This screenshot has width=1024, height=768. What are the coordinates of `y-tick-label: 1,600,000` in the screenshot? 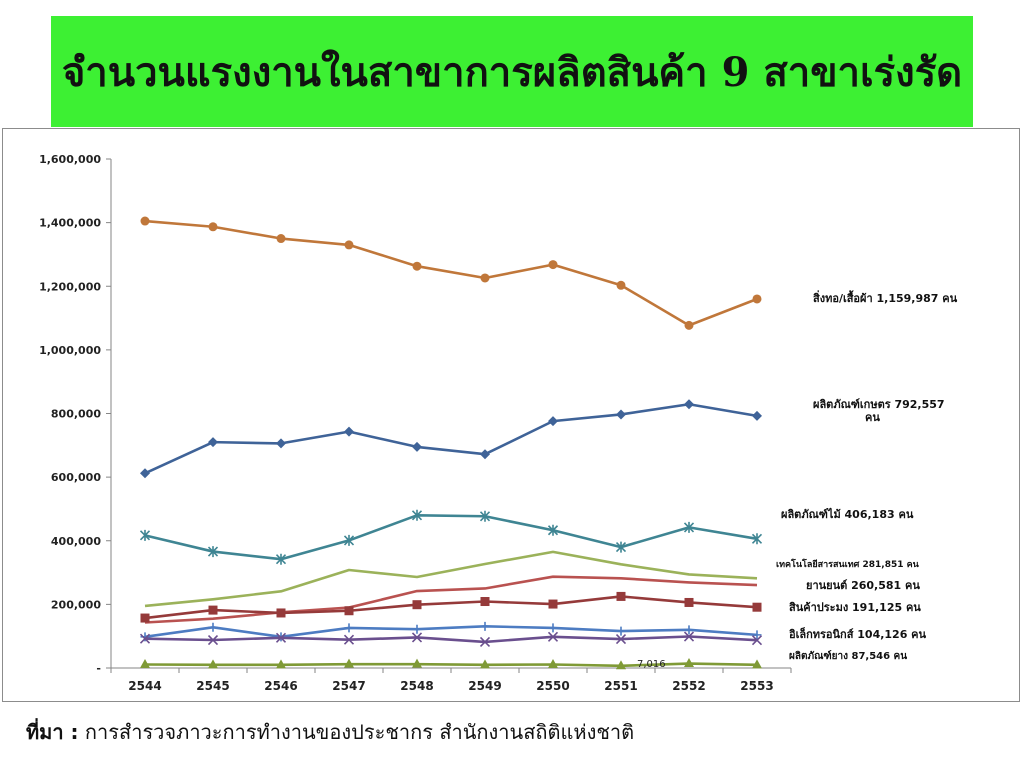 It's located at (70, 159).